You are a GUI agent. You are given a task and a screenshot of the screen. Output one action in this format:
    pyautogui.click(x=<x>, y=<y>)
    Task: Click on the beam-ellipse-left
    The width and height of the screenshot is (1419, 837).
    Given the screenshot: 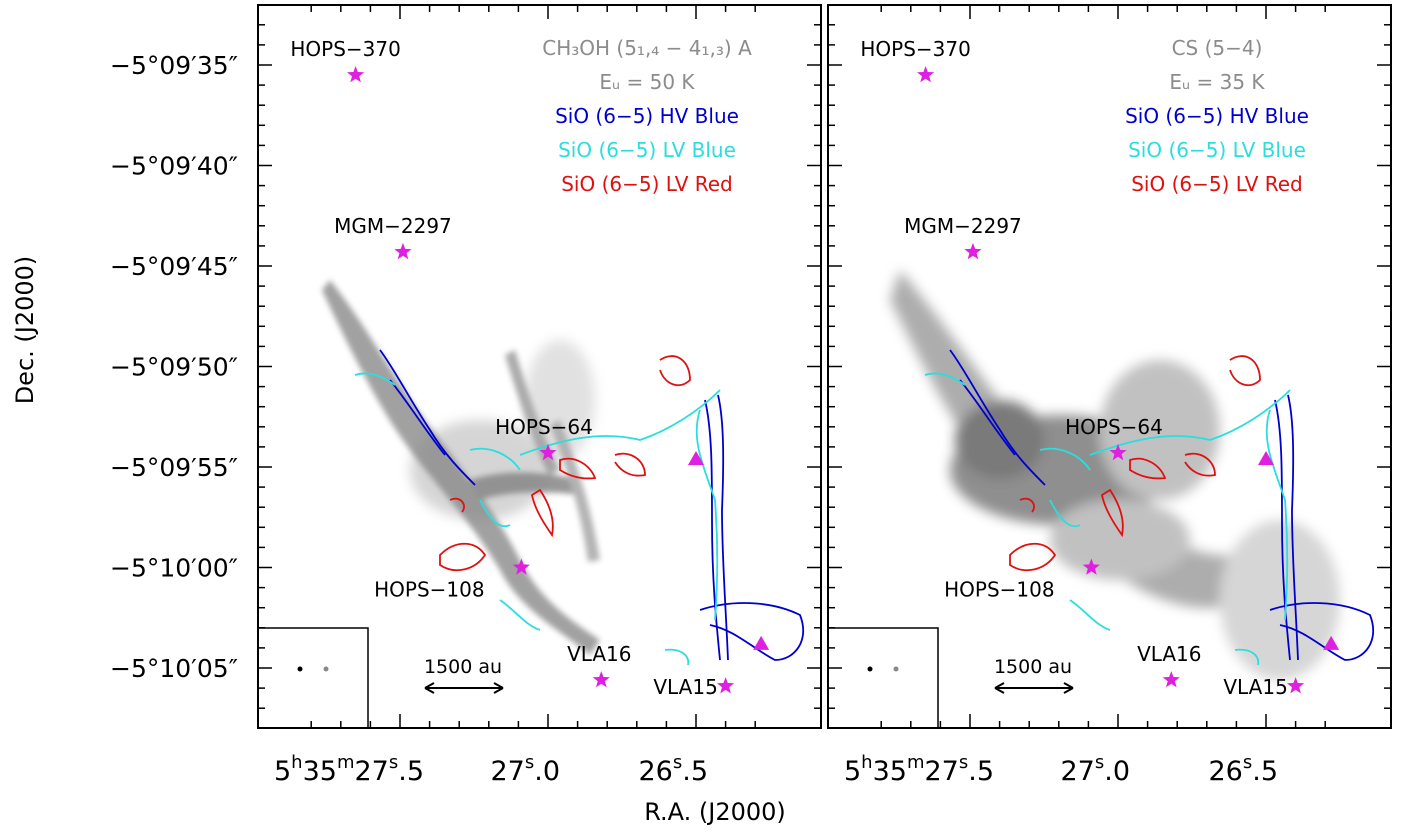 What is the action you would take?
    pyautogui.click(x=300, y=669)
    